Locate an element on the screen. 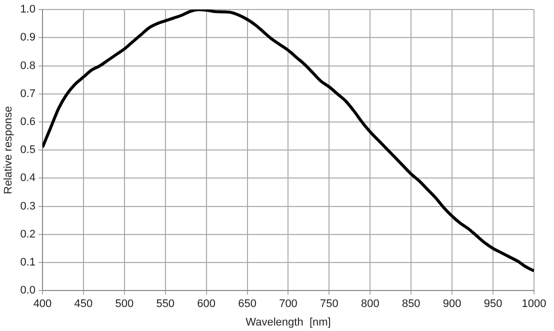 The width and height of the screenshot is (554, 331). y-tick-label: 0.6 is located at coordinates (28, 122).